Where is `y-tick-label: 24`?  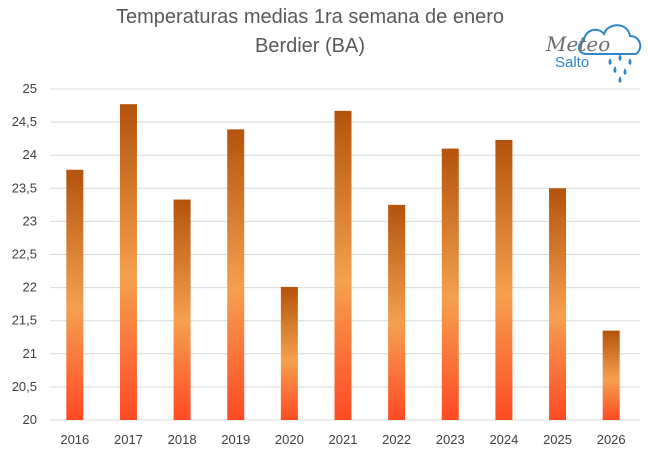
y-tick-label: 24 is located at coordinates (30, 154).